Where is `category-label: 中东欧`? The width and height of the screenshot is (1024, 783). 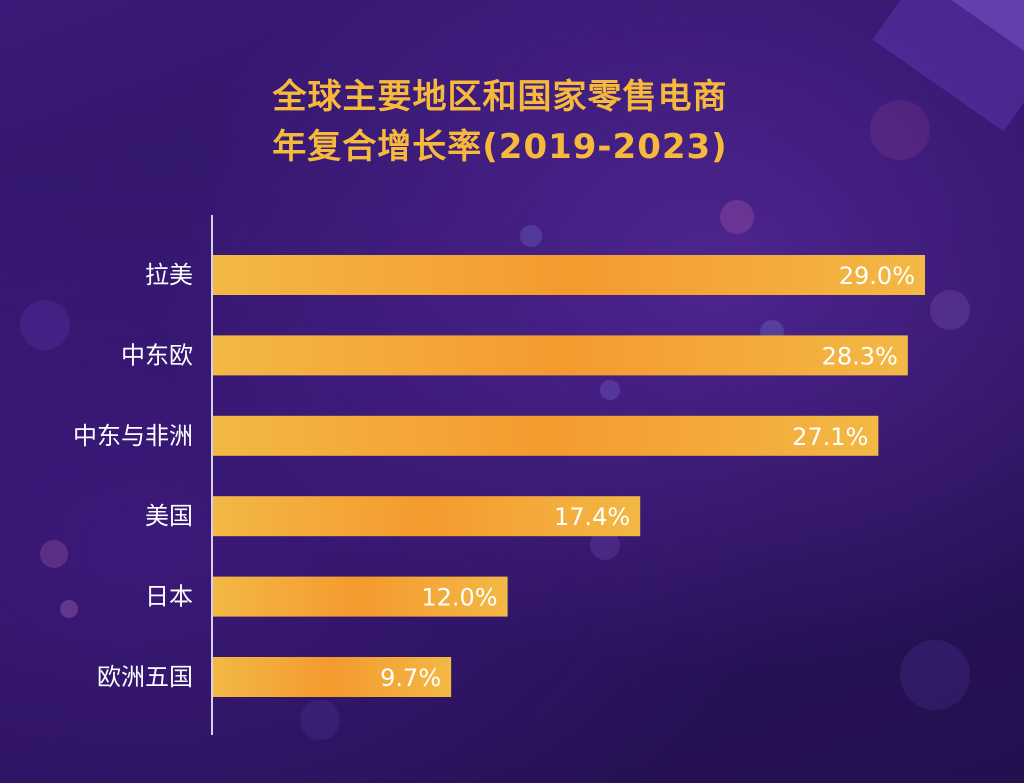 category-label: 中东欧 is located at coordinates (157, 355).